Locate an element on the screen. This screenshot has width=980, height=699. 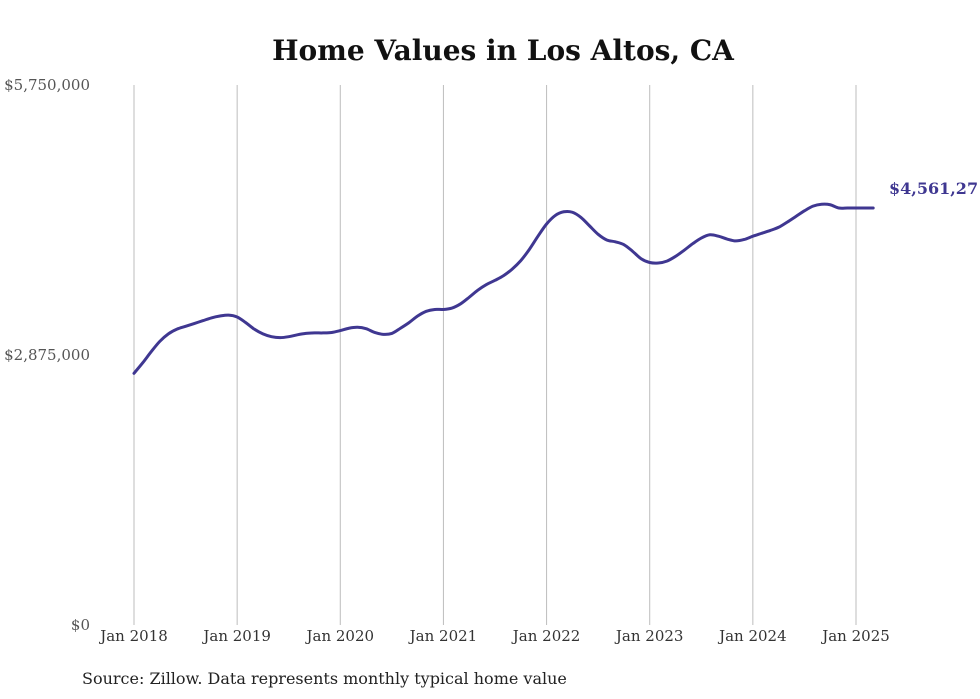
x-tick-label: Jan 2022 is located at coordinates (546, 636).